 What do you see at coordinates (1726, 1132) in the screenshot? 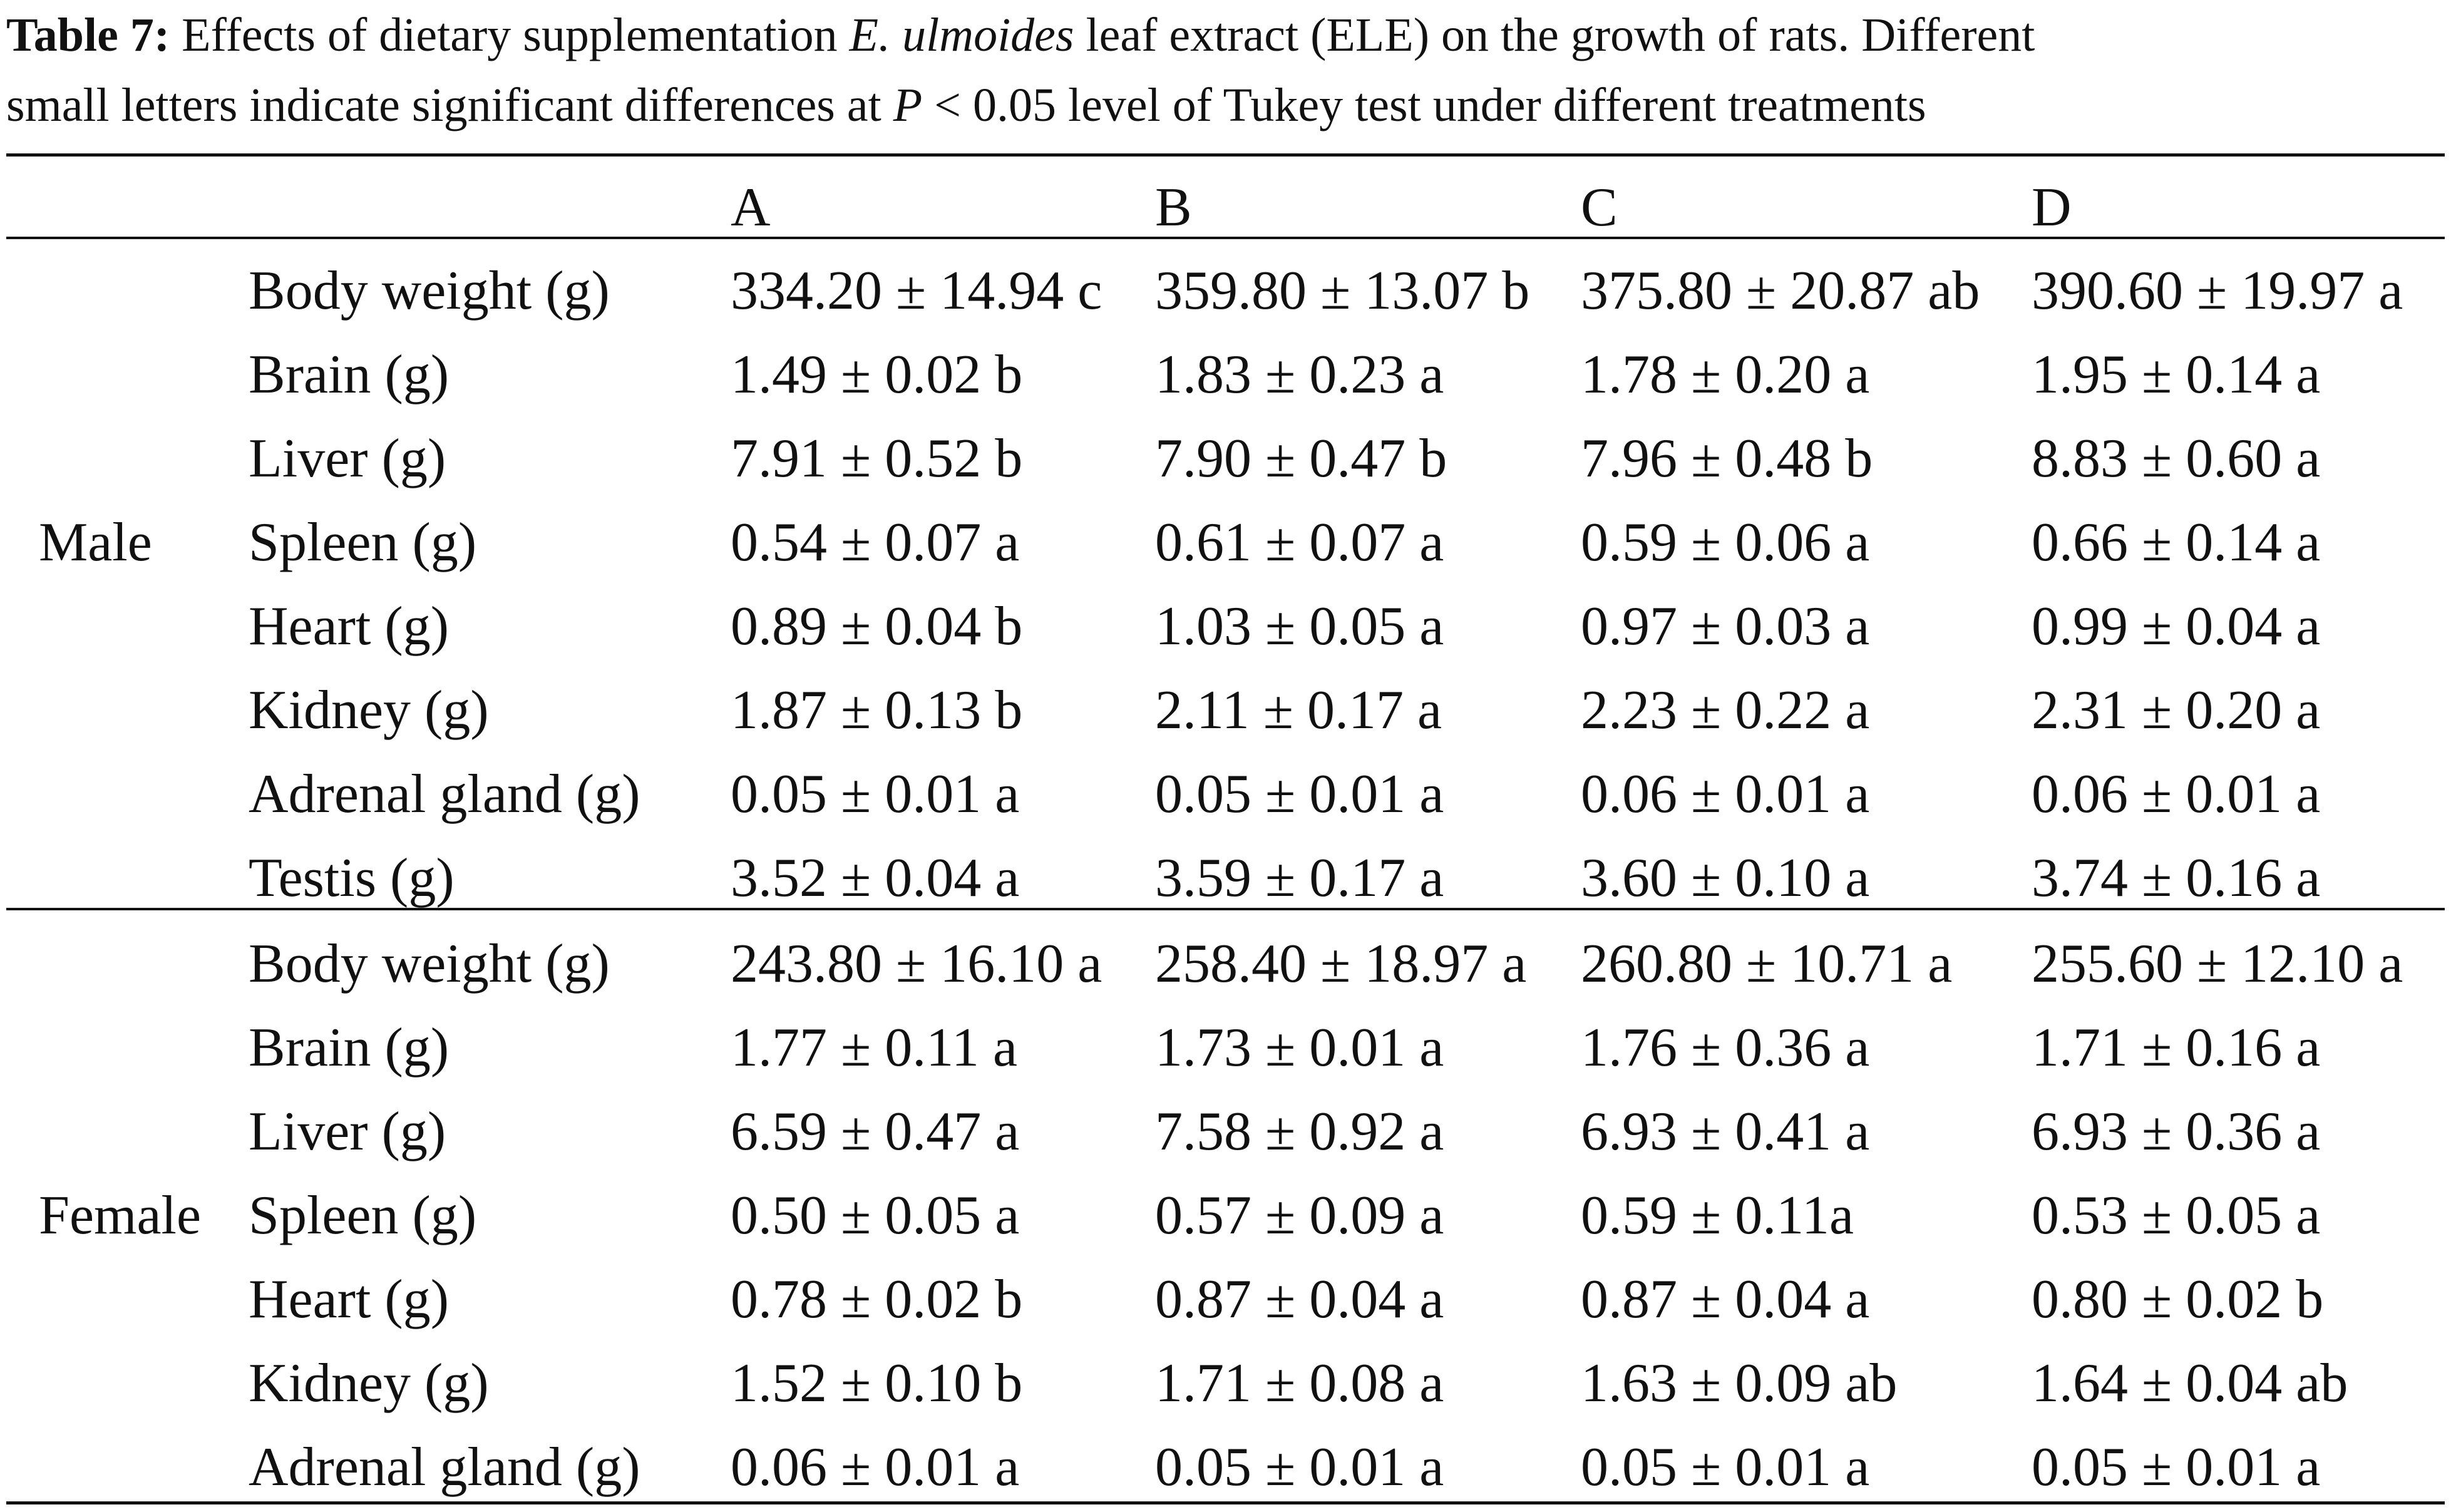
I see `table-cell-value: 6.93 ± 0.41 a` at bounding box center [1726, 1132].